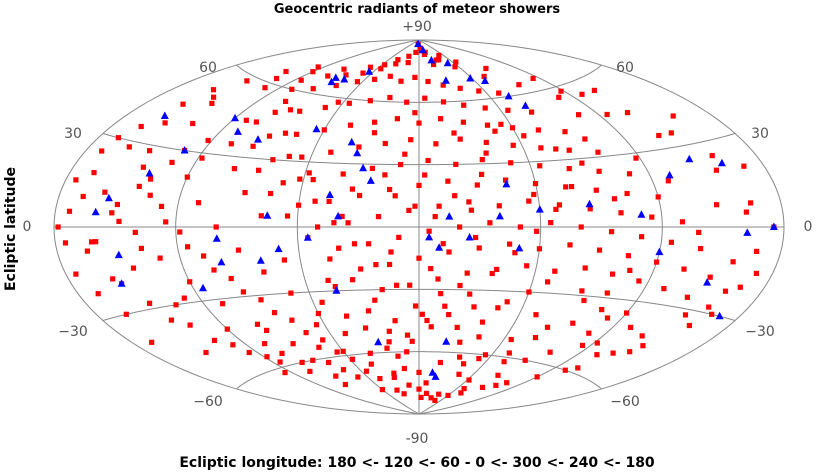  What do you see at coordinates (27, 227) in the screenshot?
I see `lat-tick-0-left: 0` at bounding box center [27, 227].